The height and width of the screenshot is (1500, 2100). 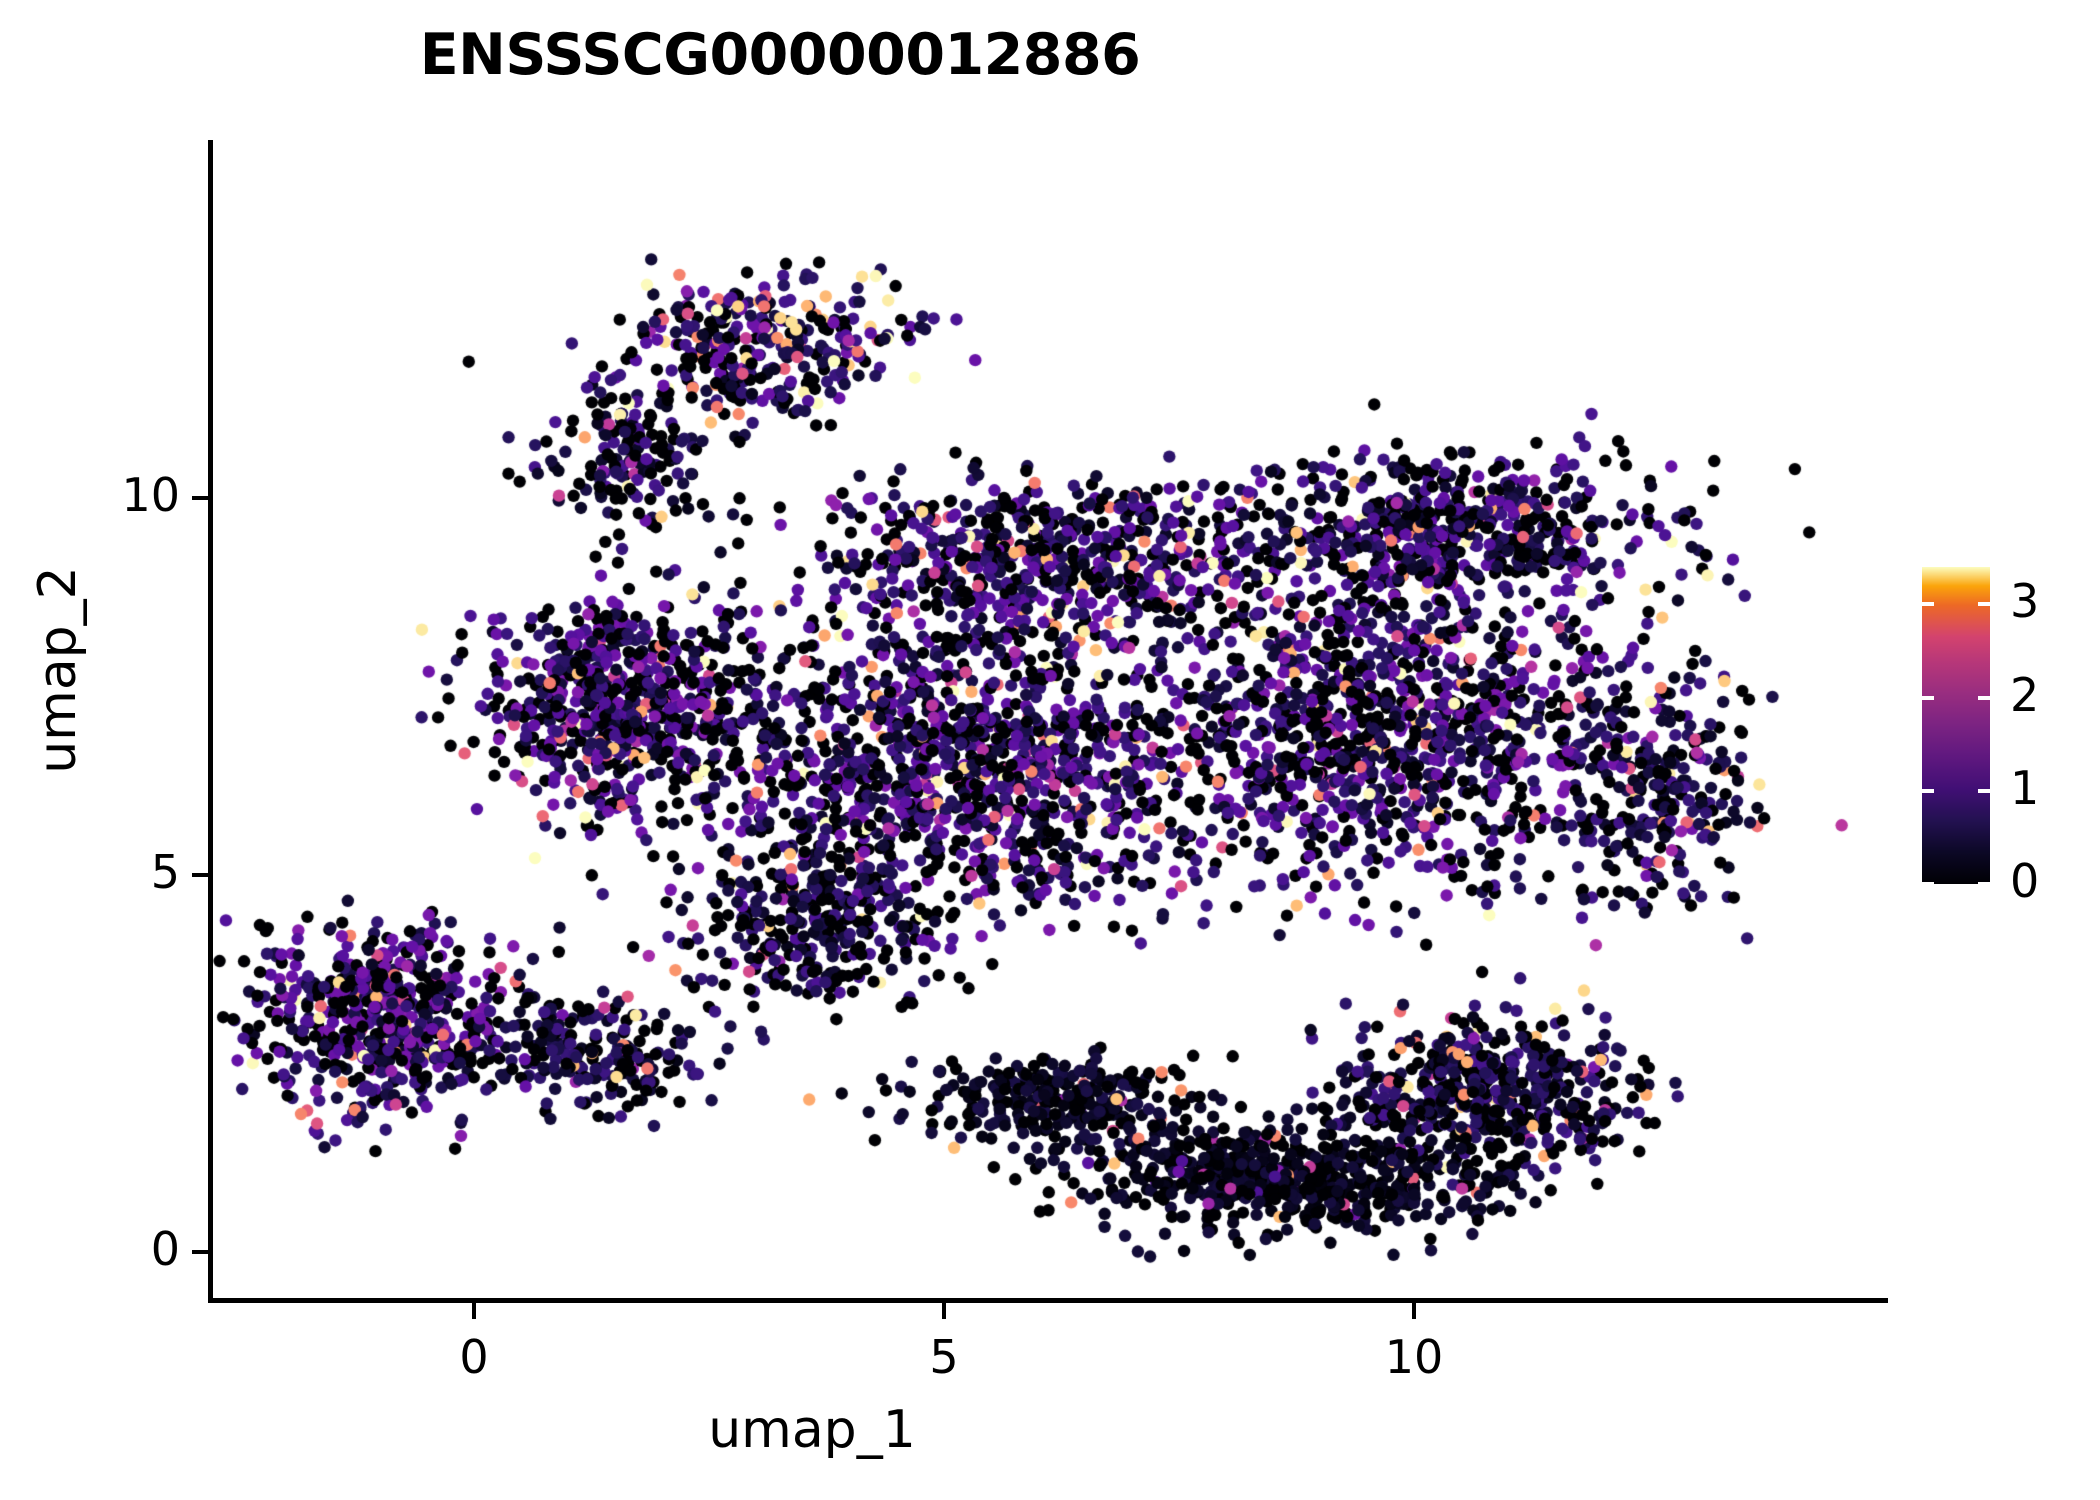 What do you see at coordinates (944, 1357) in the screenshot?
I see `x-tick-label: 5` at bounding box center [944, 1357].